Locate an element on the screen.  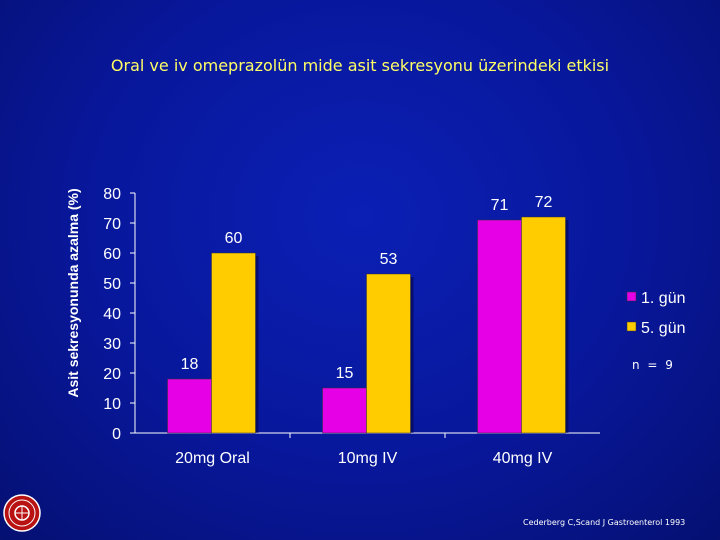
data-label: 18 is located at coordinates (190, 364).